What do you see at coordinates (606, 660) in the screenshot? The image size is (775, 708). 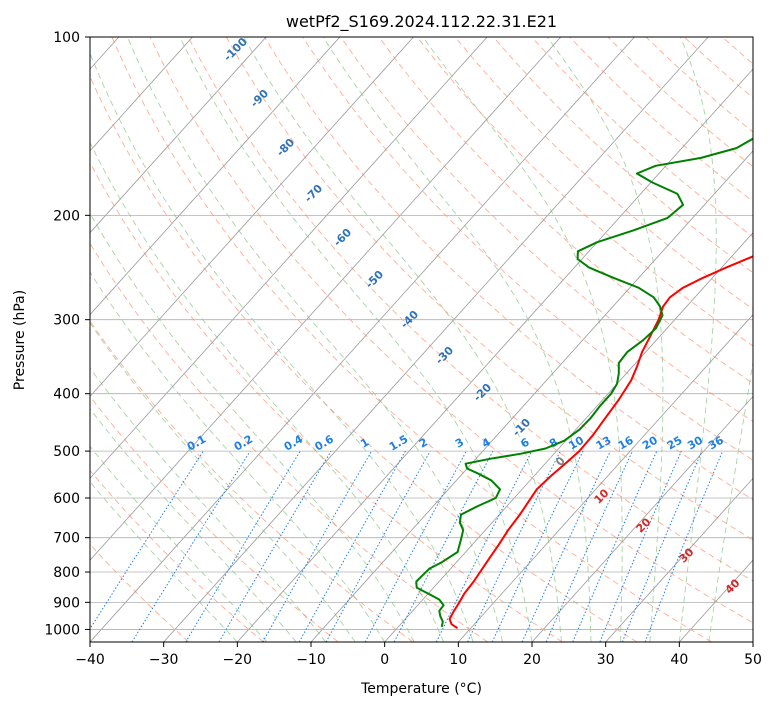 I see `x-tick-label: 30` at bounding box center [606, 660].